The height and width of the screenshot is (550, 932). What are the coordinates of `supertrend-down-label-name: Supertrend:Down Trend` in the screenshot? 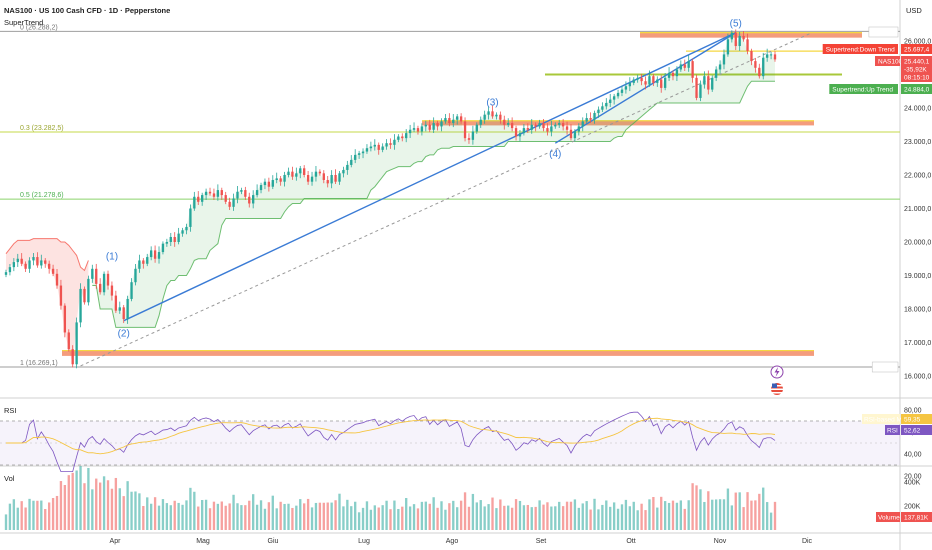 It's located at (860, 50).